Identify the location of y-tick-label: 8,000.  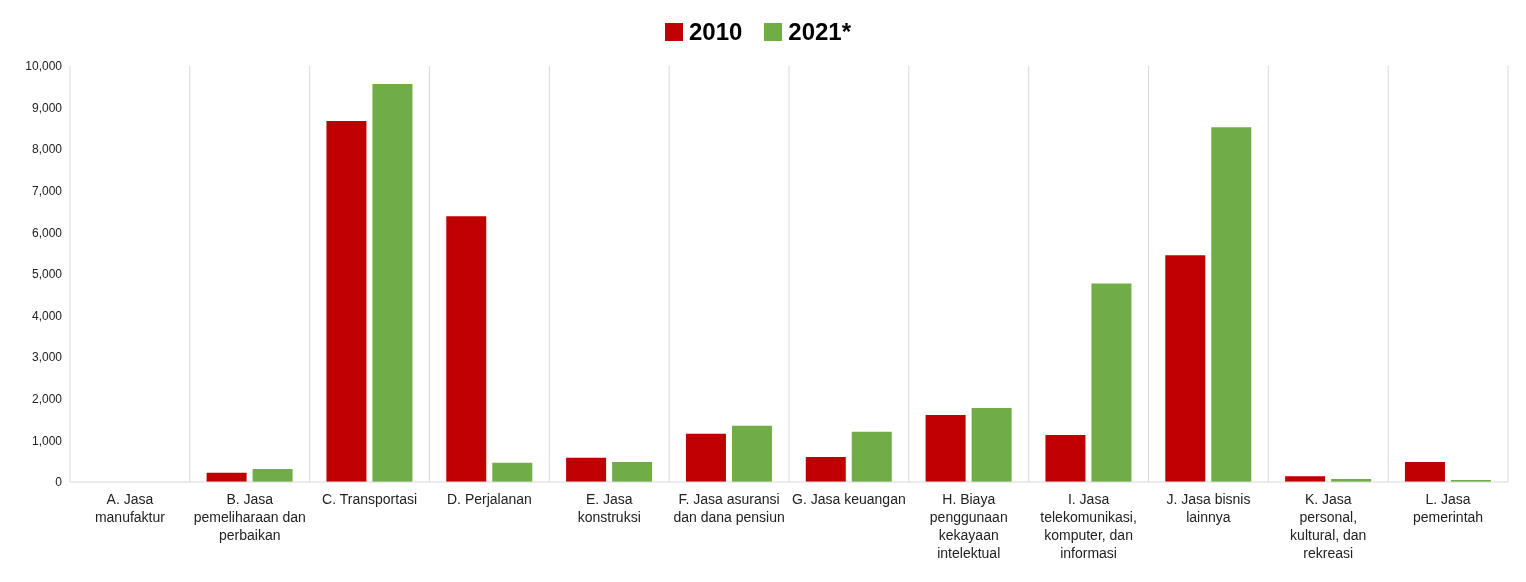
(47, 149).